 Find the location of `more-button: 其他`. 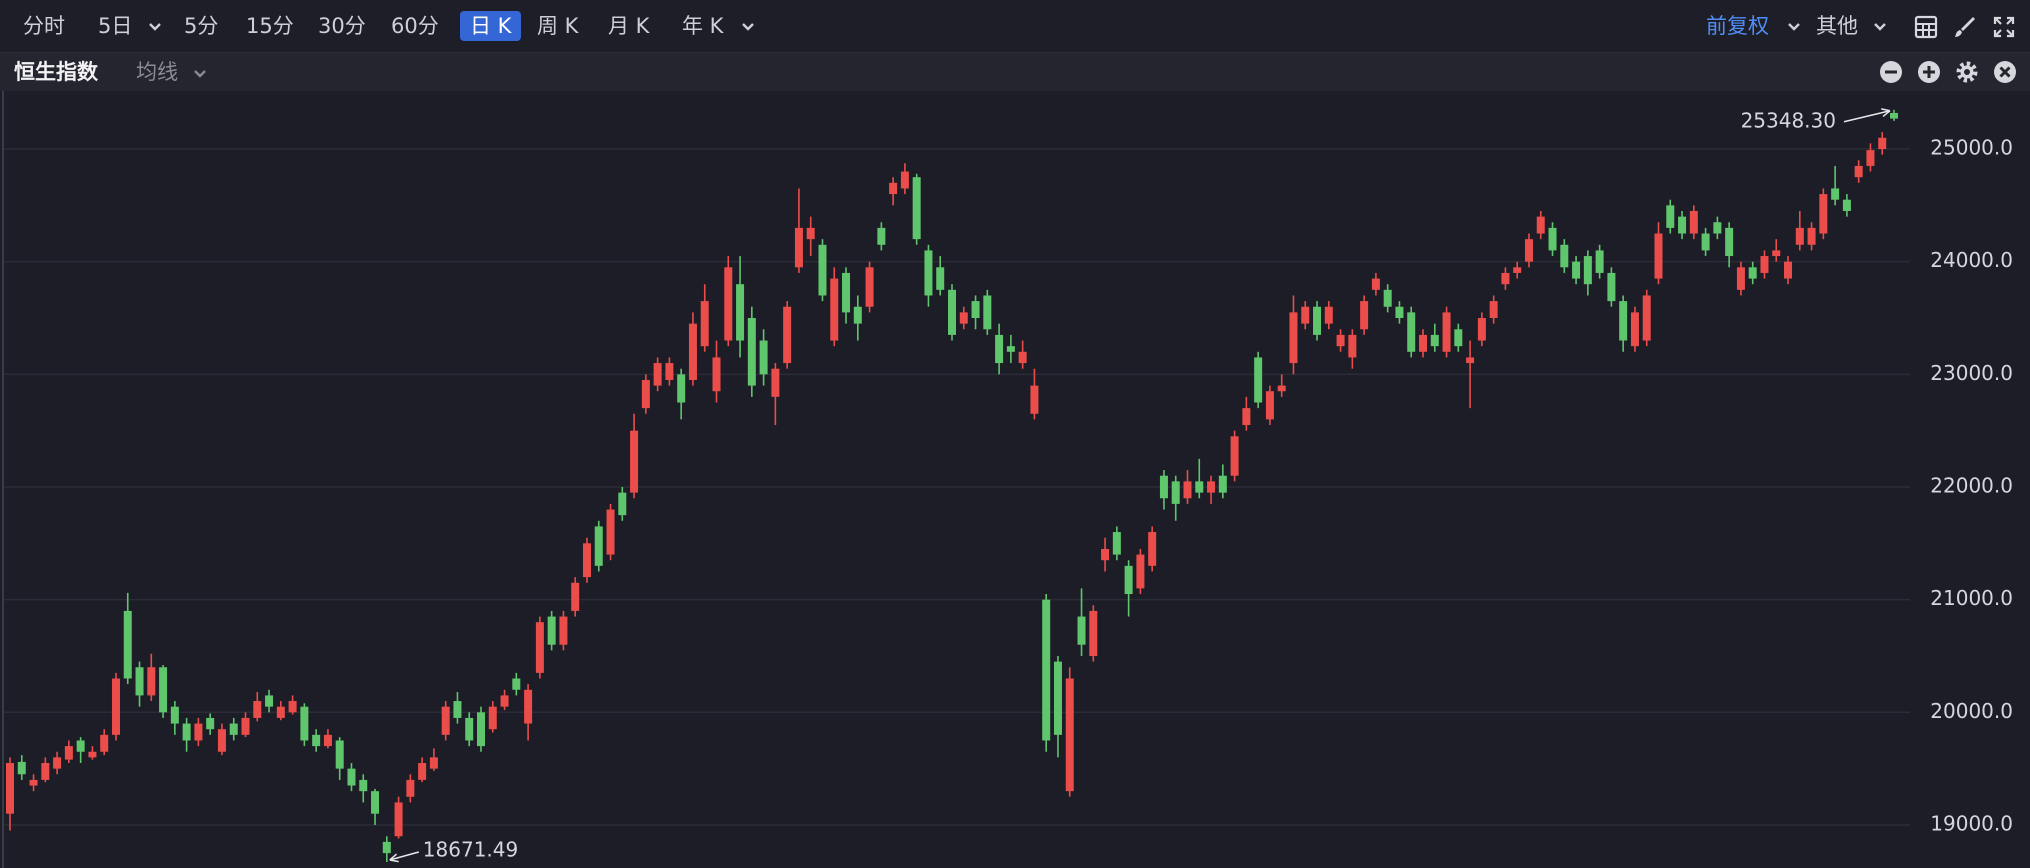

more-button: 其他 is located at coordinates (1837, 26).